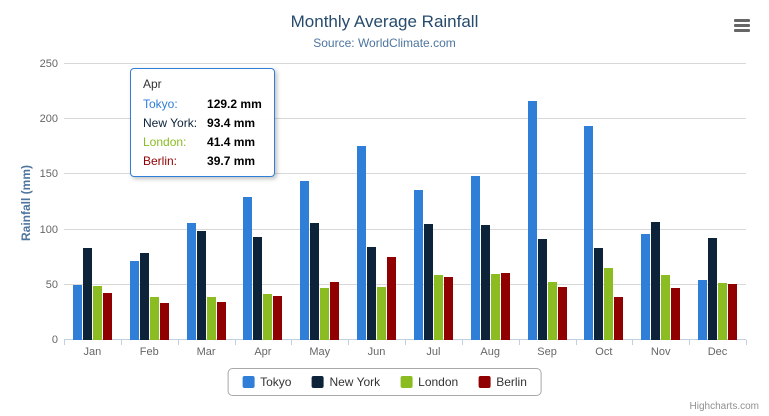  I want to click on x-tick-label-nov: Nov, so click(660, 352).